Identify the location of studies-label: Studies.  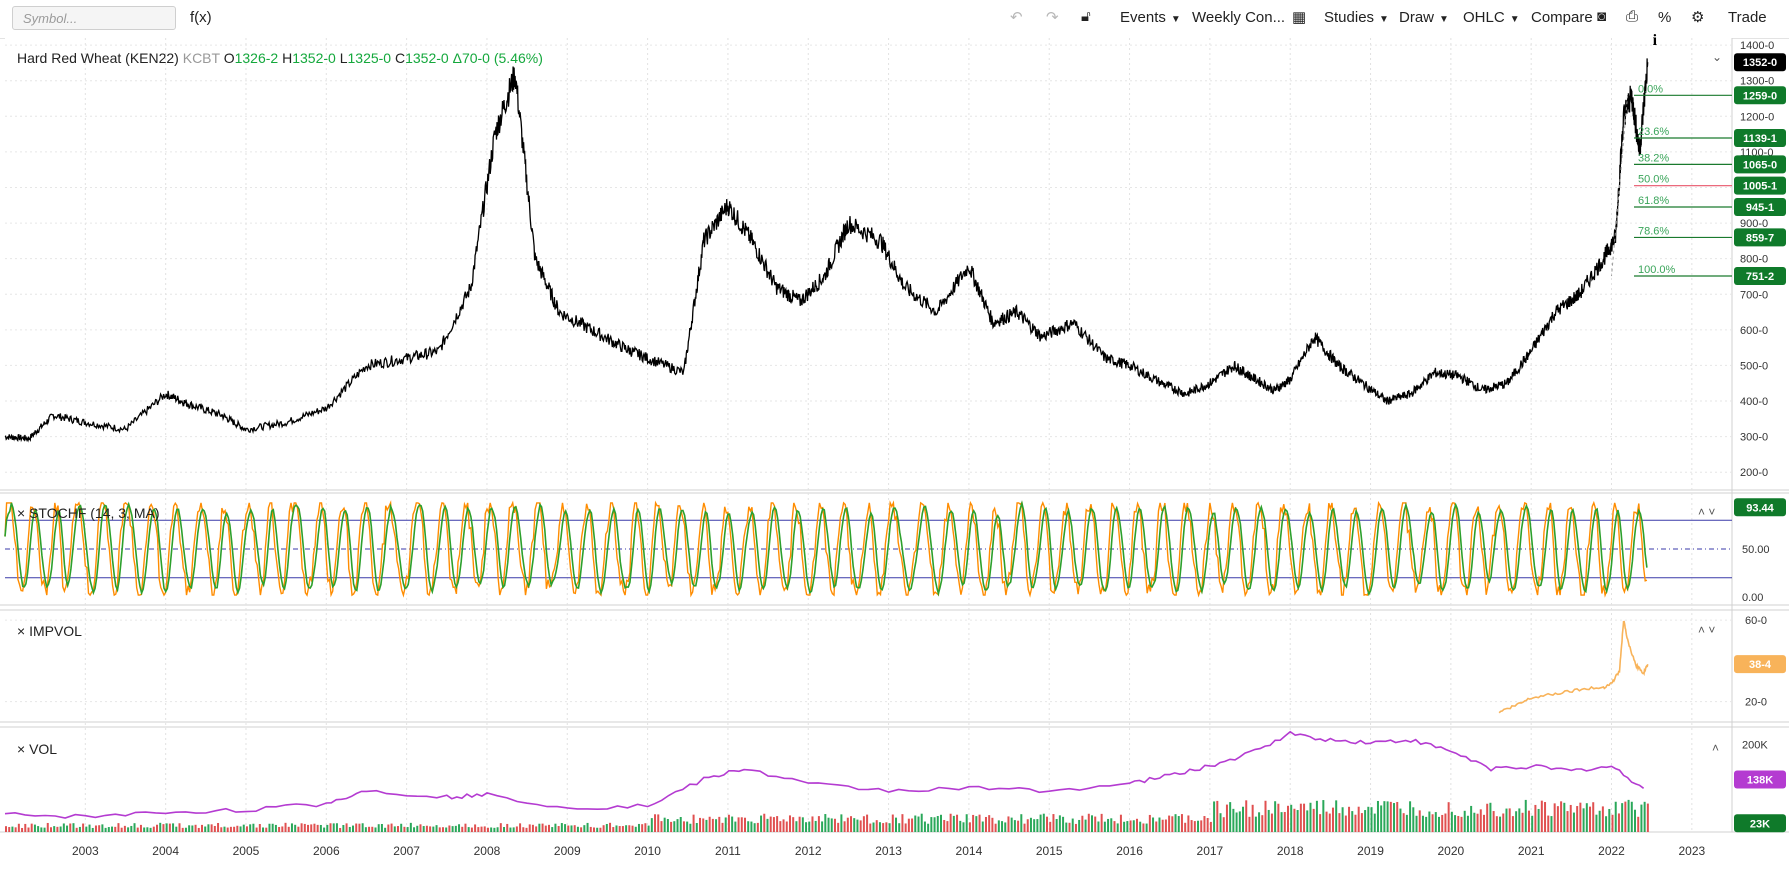
(1349, 17).